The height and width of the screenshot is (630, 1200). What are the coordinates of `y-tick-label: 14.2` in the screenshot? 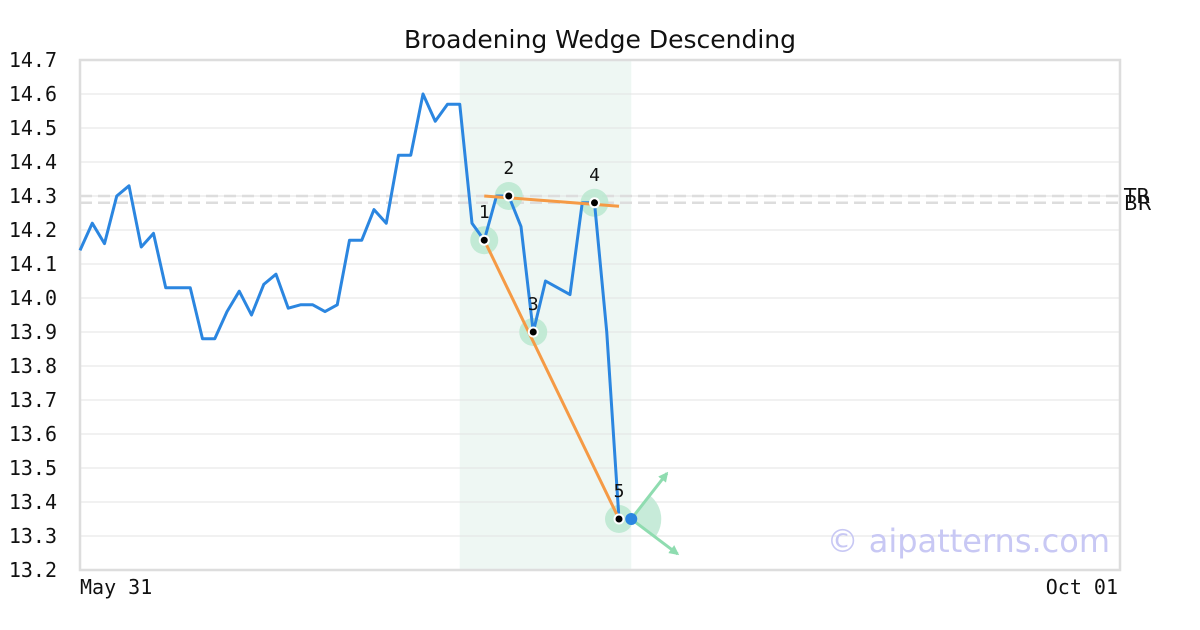 It's located at (33, 230).